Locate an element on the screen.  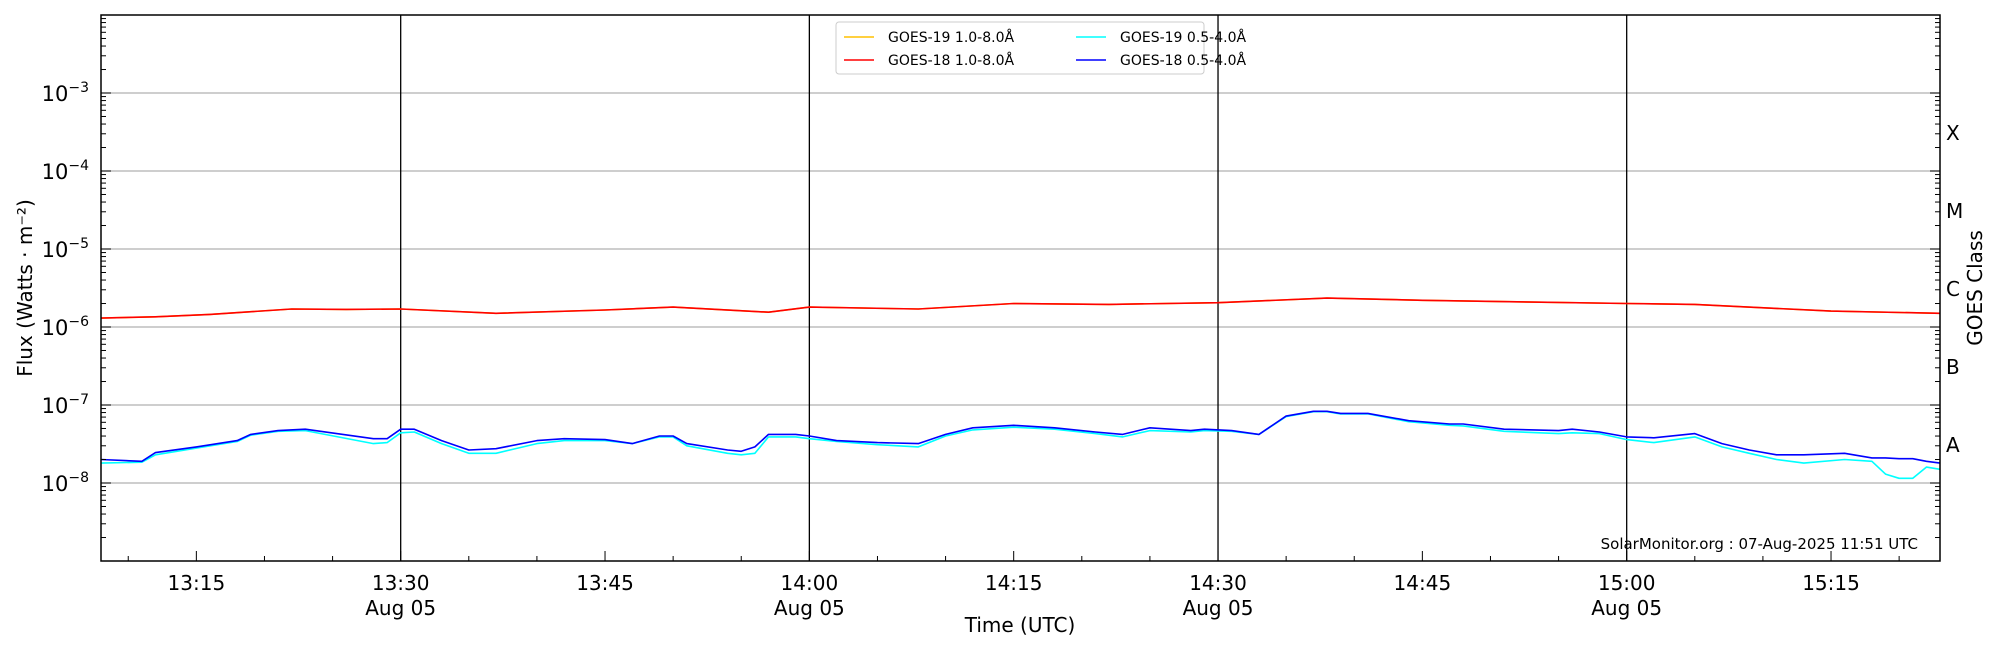
y-tick-label: 10⁻⁵ is located at coordinates (65, 249).